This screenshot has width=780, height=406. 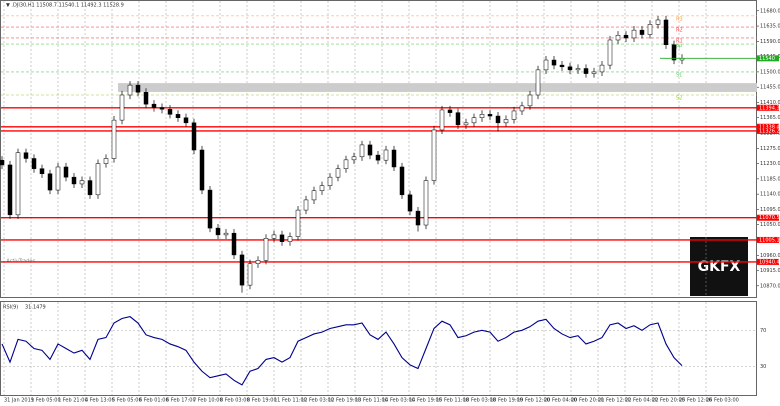 What do you see at coordinates (560, 401) in the screenshot?
I see `x-tick-label: 20 Feb 04:00` at bounding box center [560, 401].